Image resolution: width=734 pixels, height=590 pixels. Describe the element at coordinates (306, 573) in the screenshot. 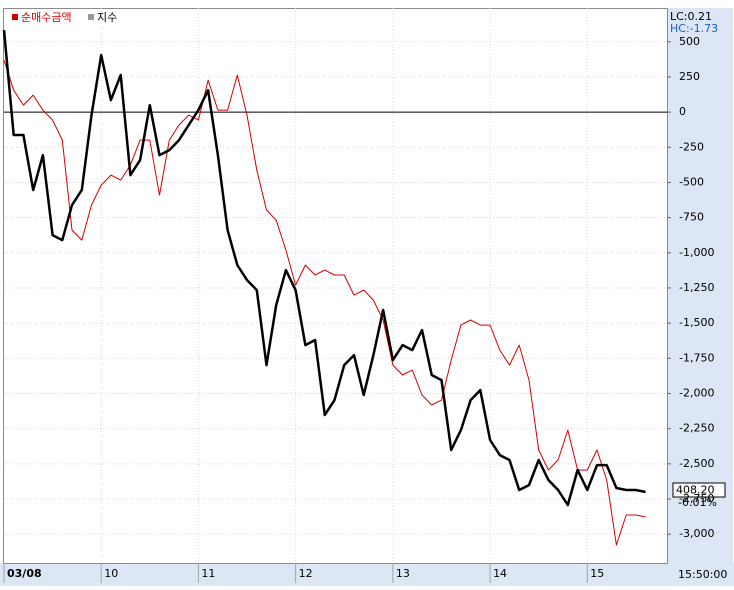

I see `x-tick-label: 12` at that location.